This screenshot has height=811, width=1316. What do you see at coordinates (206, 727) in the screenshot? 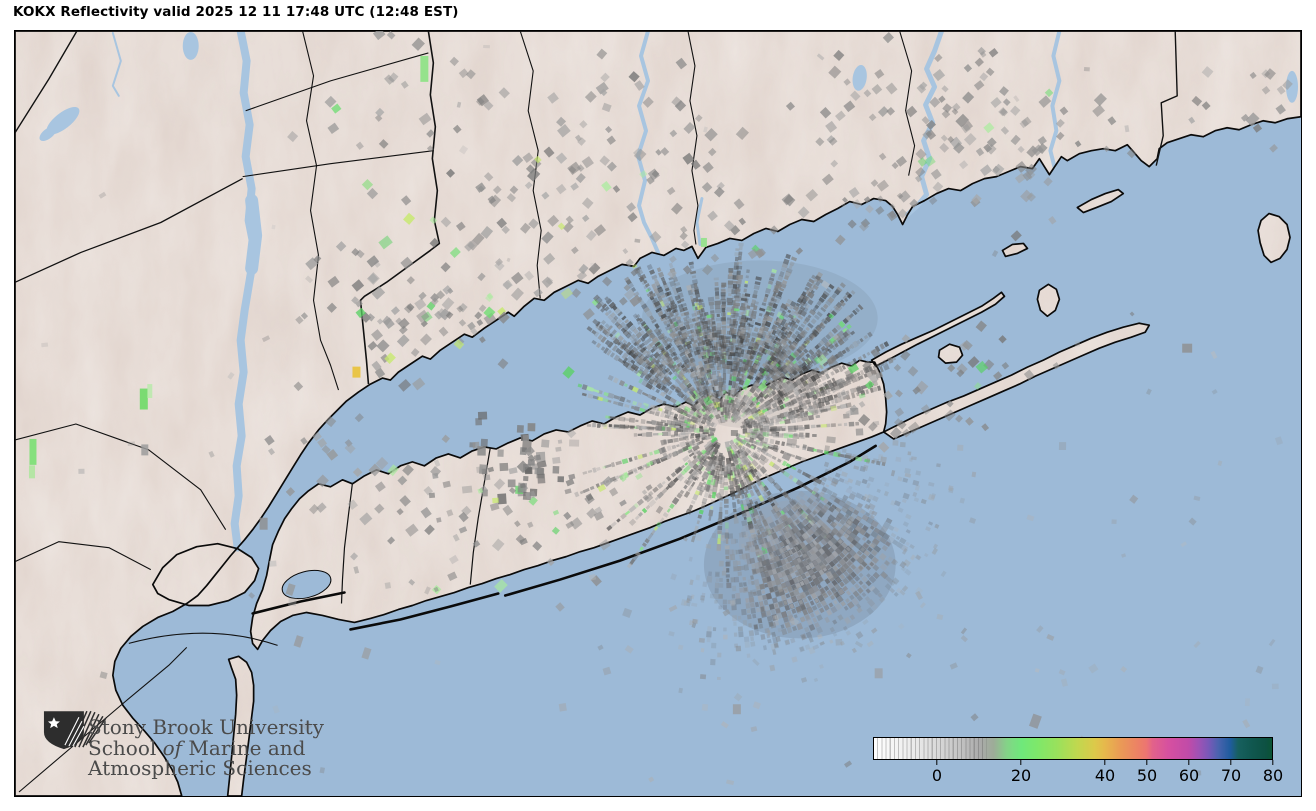
I see `sbu-wordmark-line1: Stony Brook University` at bounding box center [206, 727].